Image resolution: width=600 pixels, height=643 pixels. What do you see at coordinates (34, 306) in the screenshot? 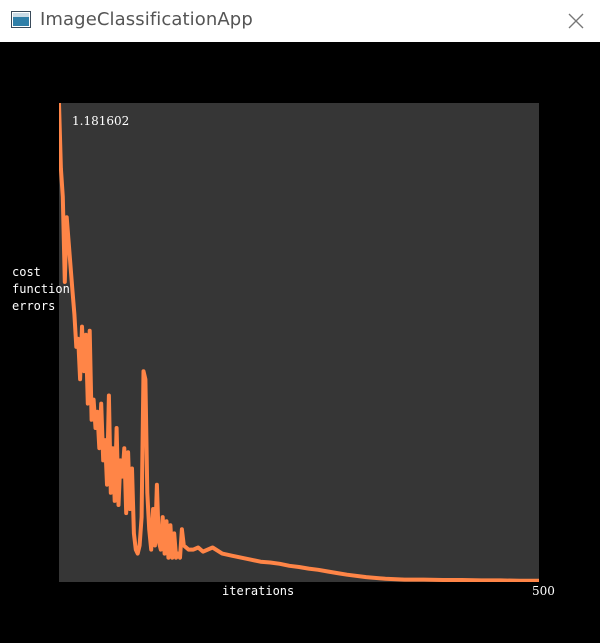
I see `y-axis-label-line: errors` at bounding box center [34, 306].